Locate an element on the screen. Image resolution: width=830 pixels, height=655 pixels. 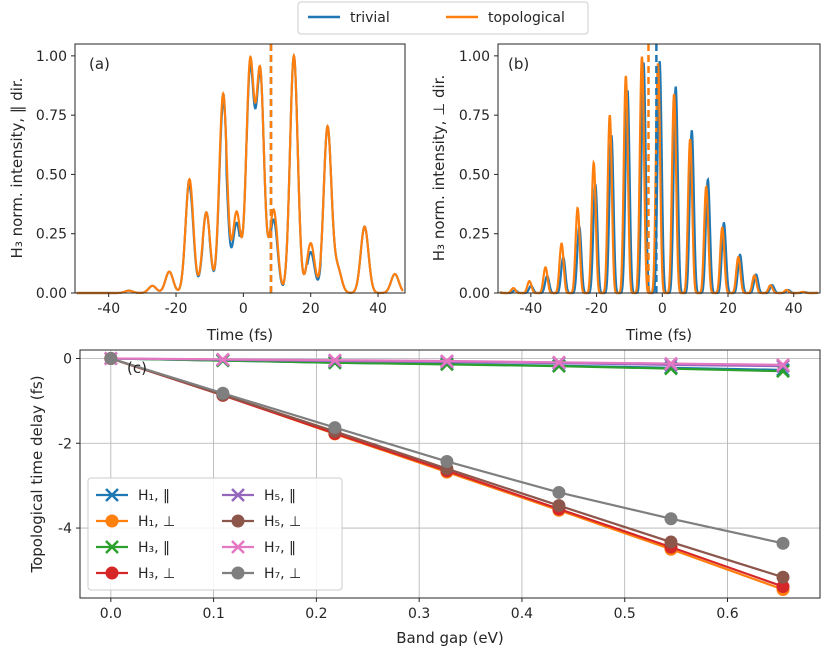
panel-a-xlabel: Time (fs) is located at coordinates (239, 335).